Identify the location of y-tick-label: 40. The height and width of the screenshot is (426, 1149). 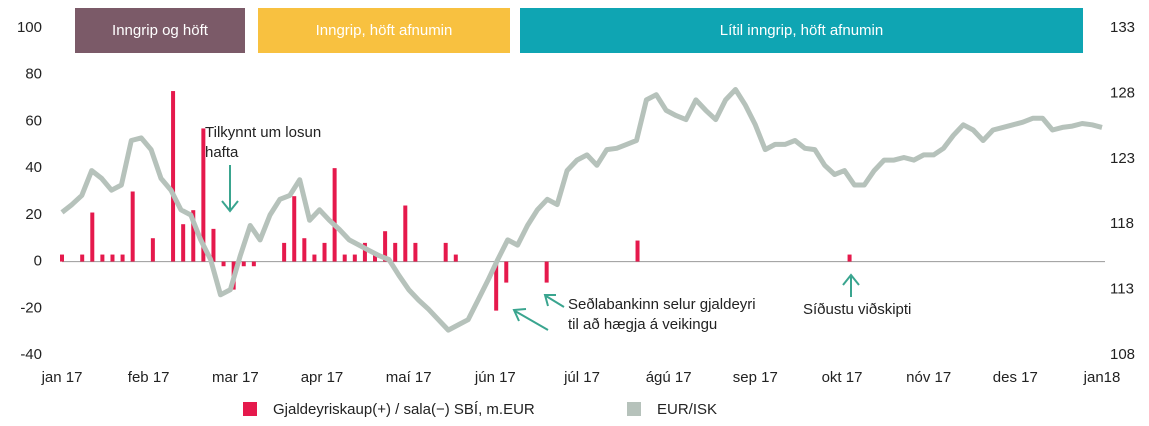
(33, 167).